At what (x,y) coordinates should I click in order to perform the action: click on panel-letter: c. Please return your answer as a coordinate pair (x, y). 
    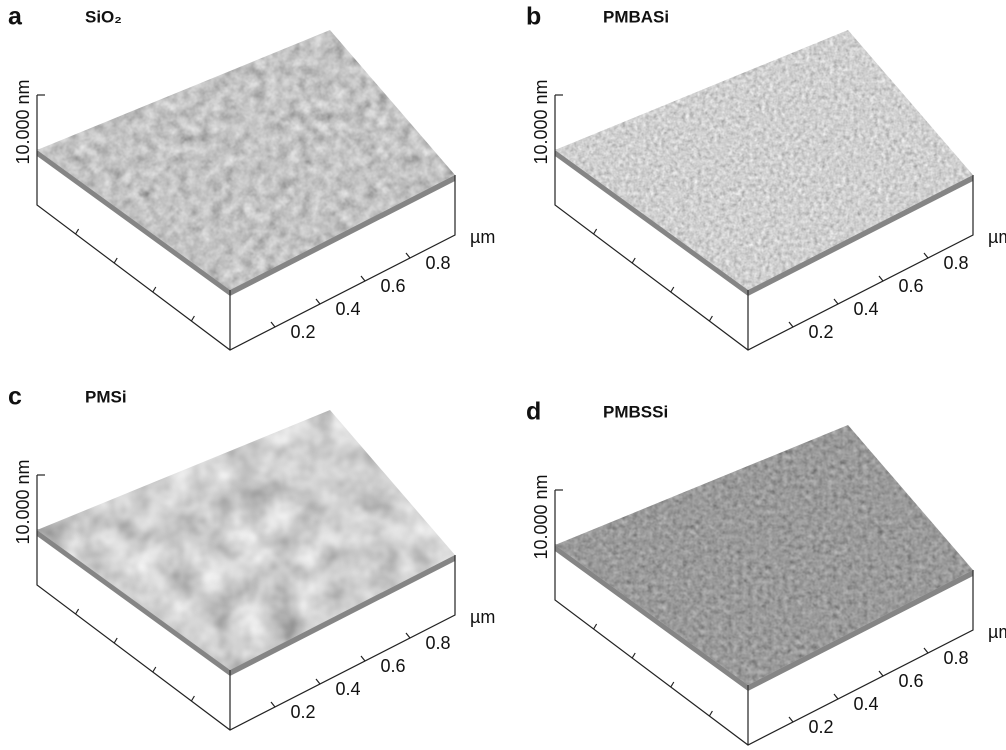
    Looking at the image, I should click on (15, 397).